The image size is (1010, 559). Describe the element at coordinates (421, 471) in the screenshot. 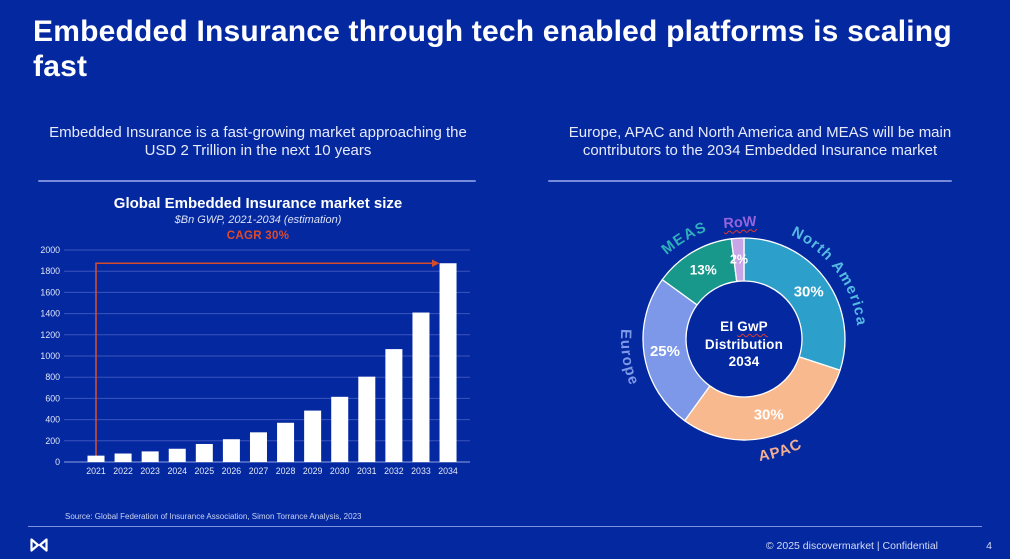

I see `svg-text: 2033` at that location.